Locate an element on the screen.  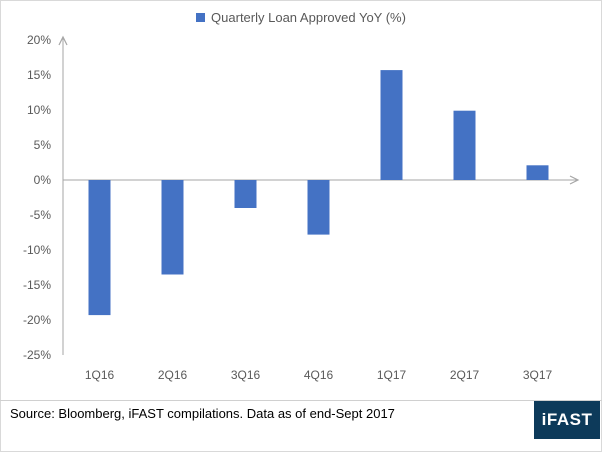
y-tick-label: -5% is located at coordinates (41, 215).